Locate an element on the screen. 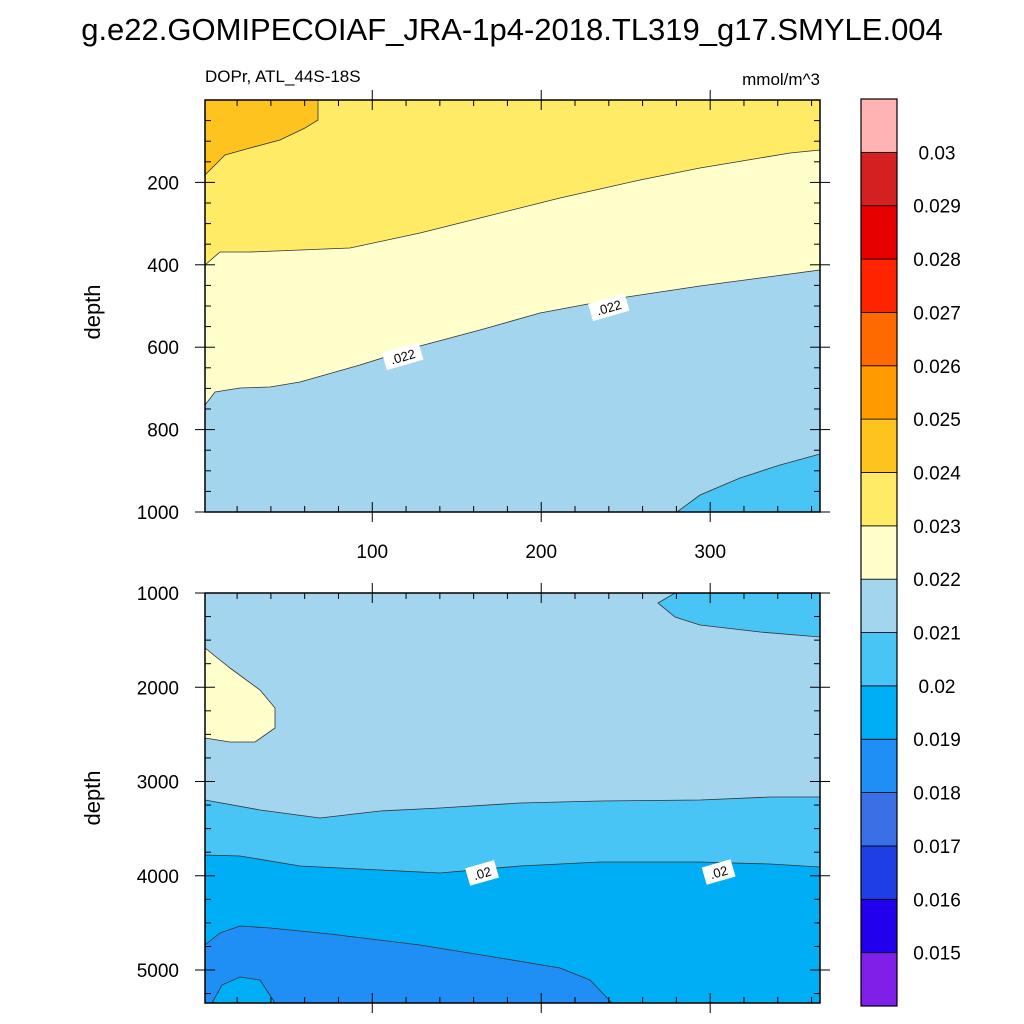 The width and height of the screenshot is (1024, 1024). x-tick-label: 300 is located at coordinates (710, 552).